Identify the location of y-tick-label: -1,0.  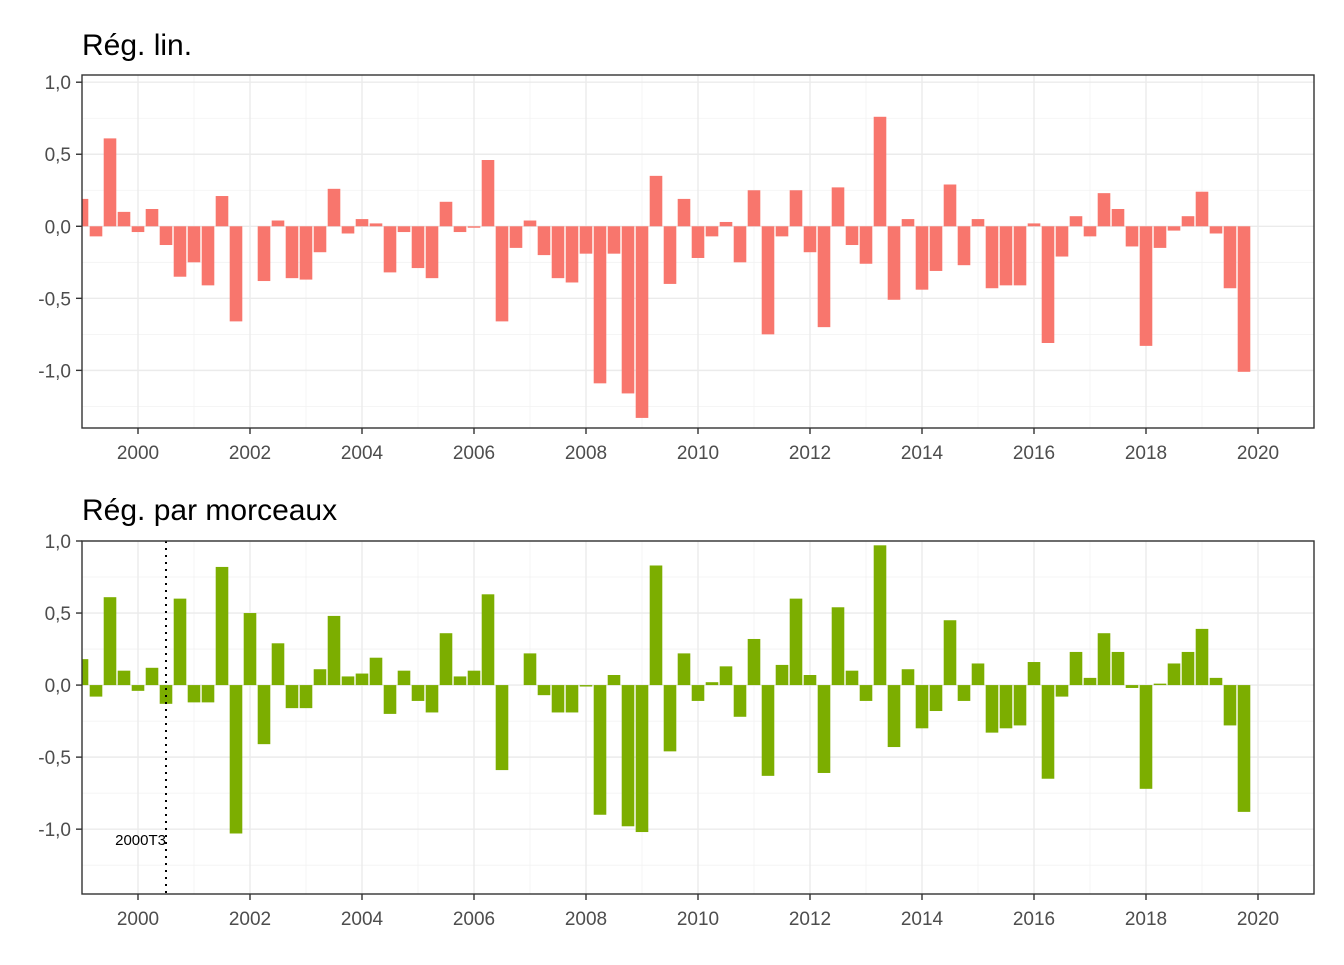
(54, 371).